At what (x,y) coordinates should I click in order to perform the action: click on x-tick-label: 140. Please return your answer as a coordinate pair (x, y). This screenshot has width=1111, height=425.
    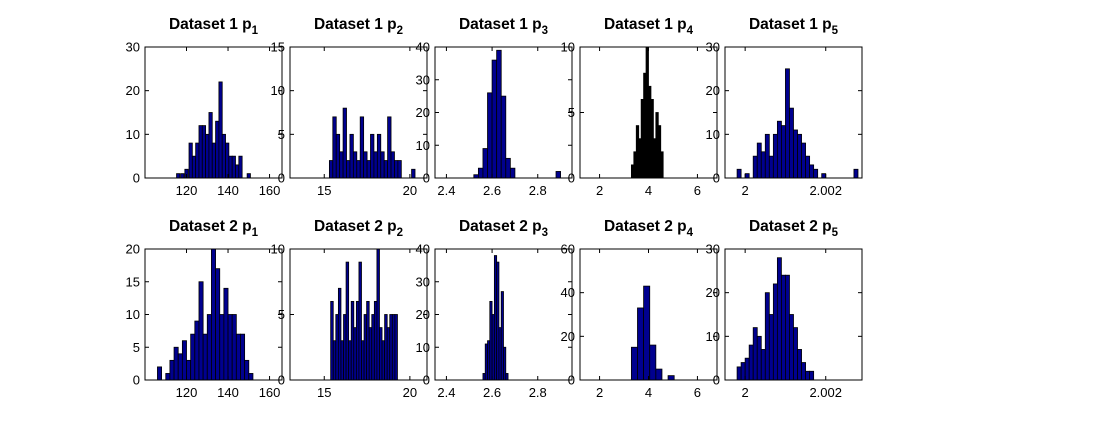
    Looking at the image, I should click on (228, 392).